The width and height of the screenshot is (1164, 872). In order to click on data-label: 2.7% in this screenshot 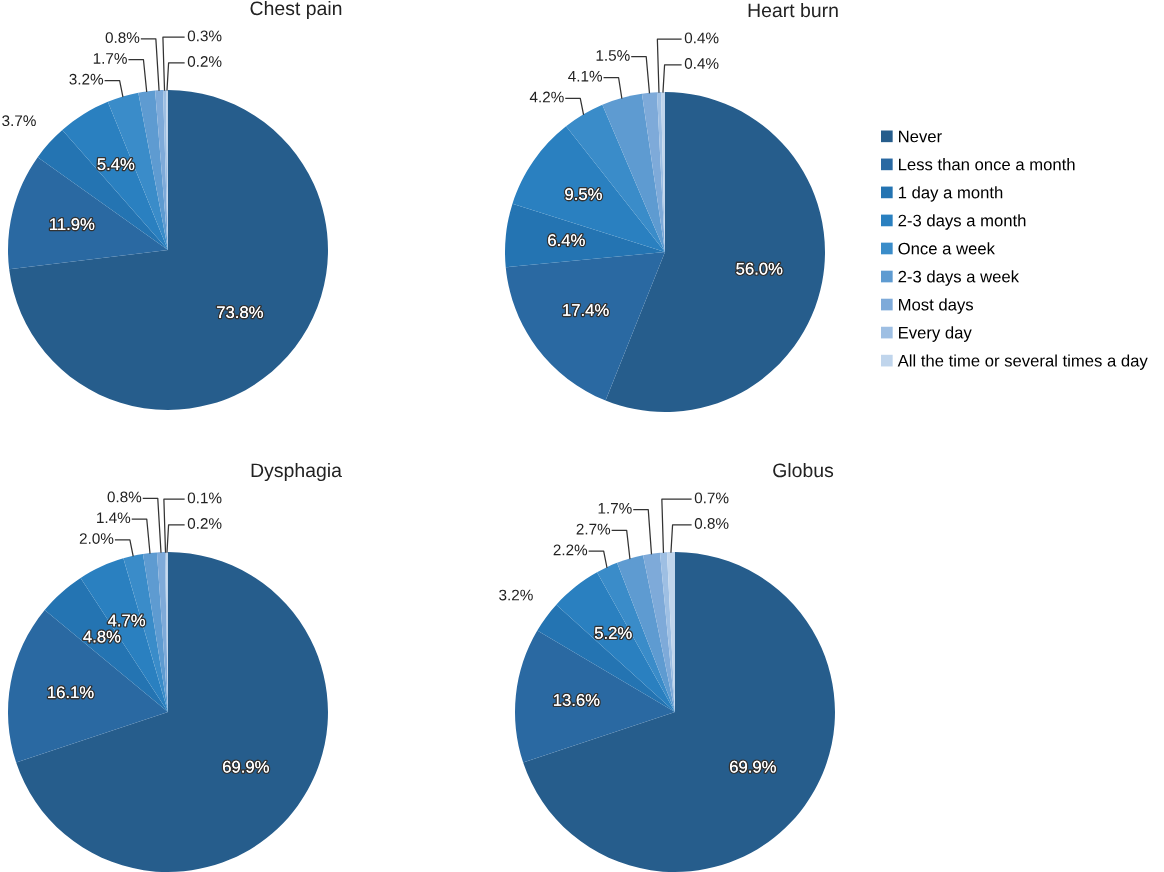, I will do `click(593, 529)`.